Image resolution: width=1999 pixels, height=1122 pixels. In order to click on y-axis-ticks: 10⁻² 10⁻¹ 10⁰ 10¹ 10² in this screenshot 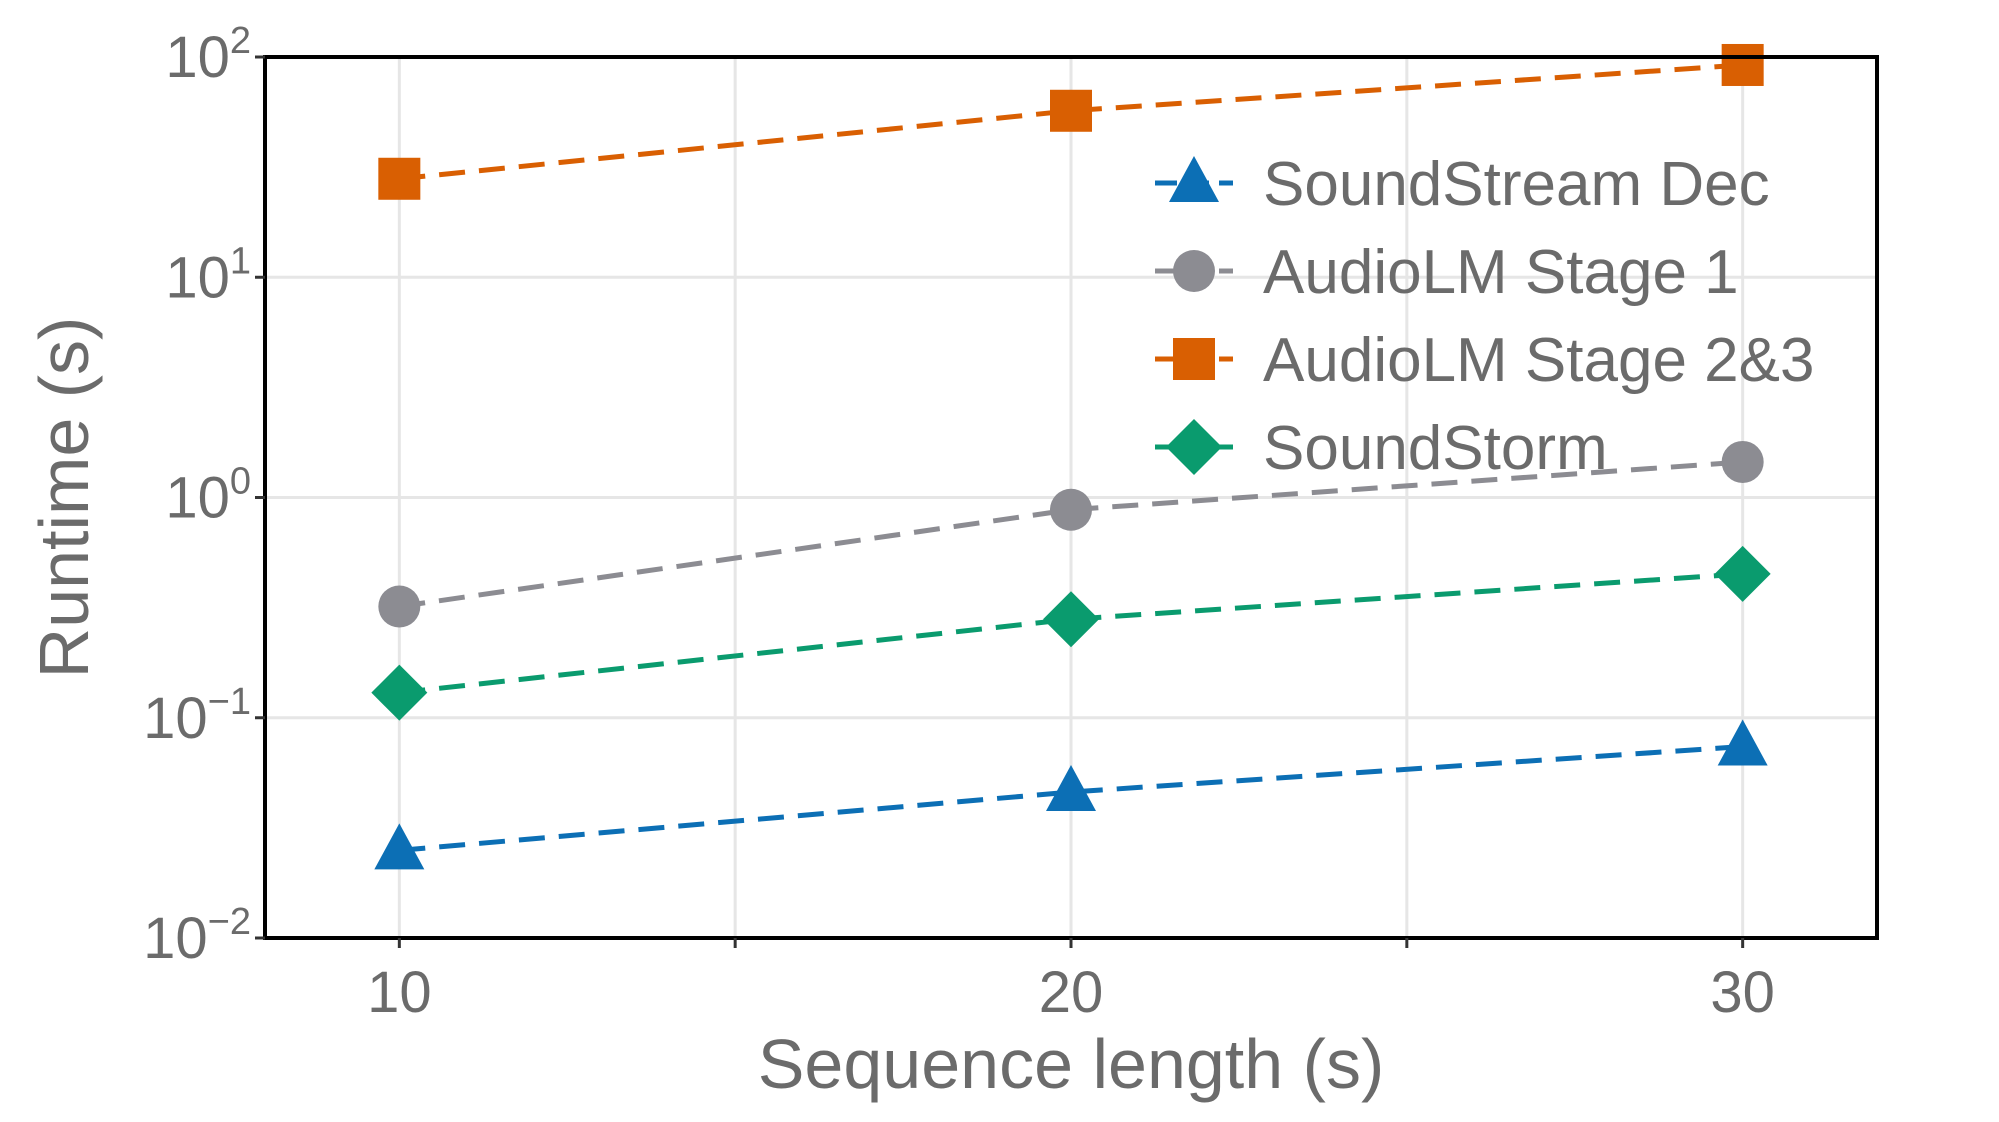, I will do `click(204, 495)`.